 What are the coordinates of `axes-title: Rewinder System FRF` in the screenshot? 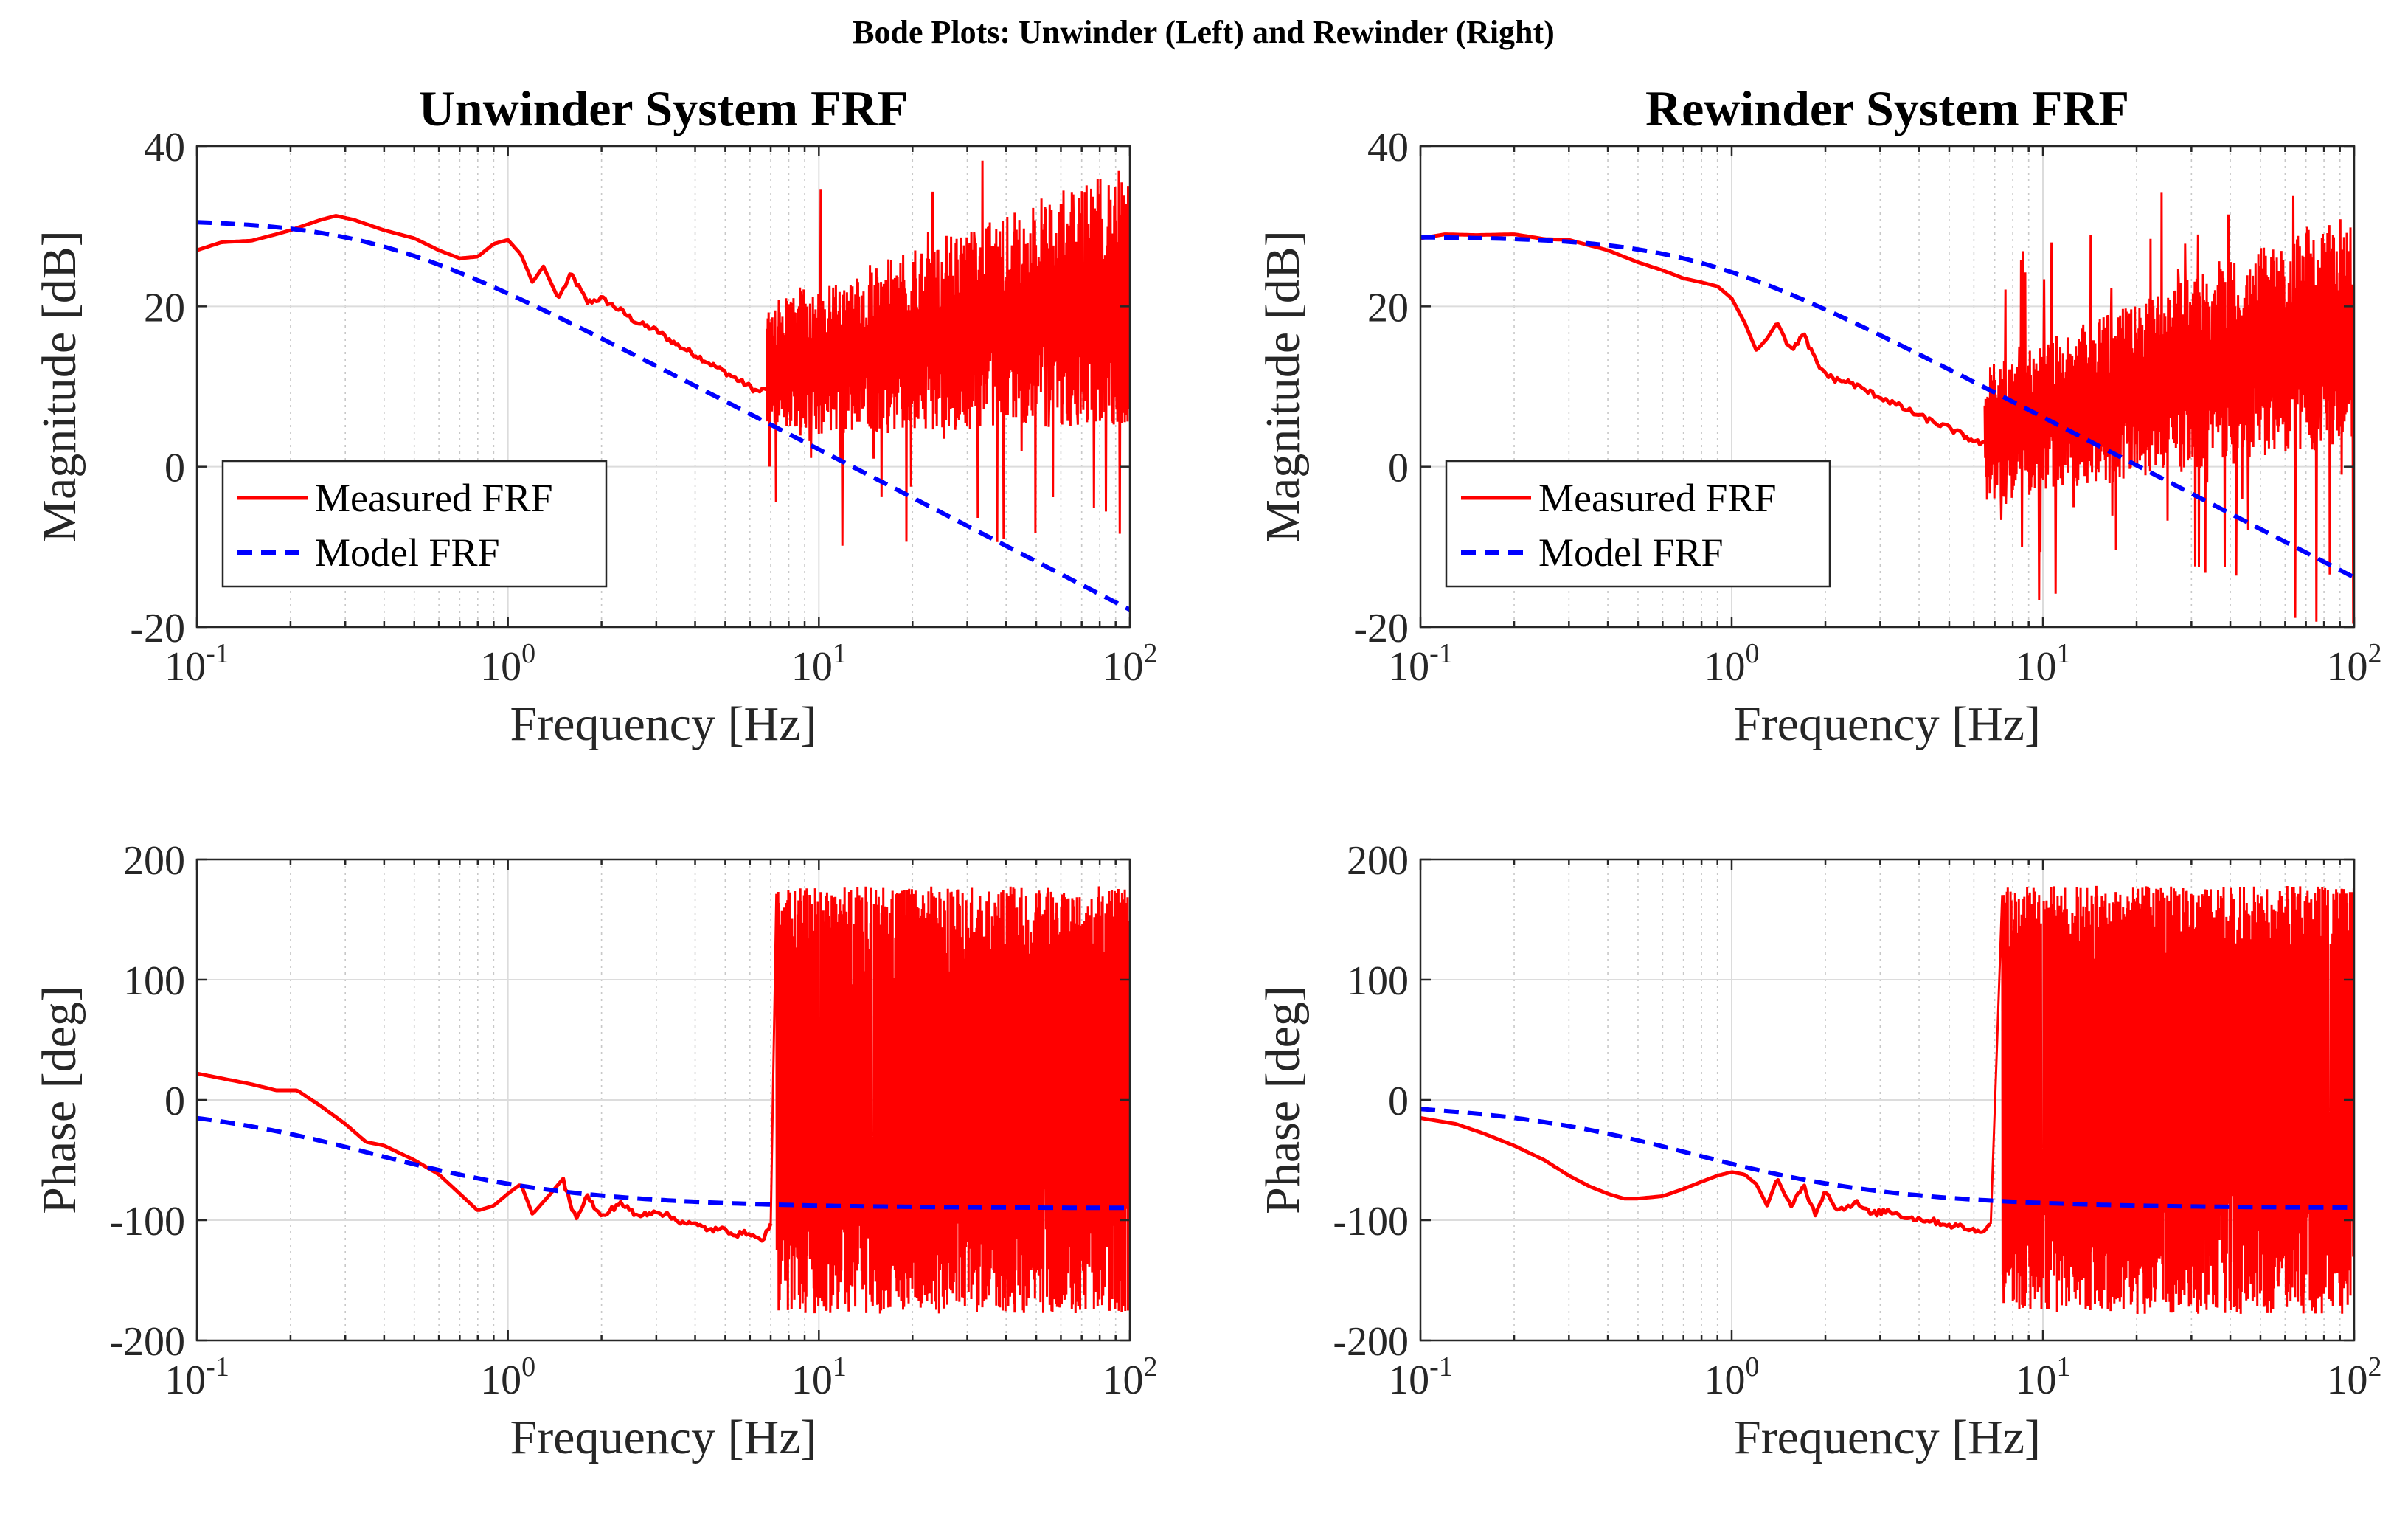 It's located at (1887, 108).